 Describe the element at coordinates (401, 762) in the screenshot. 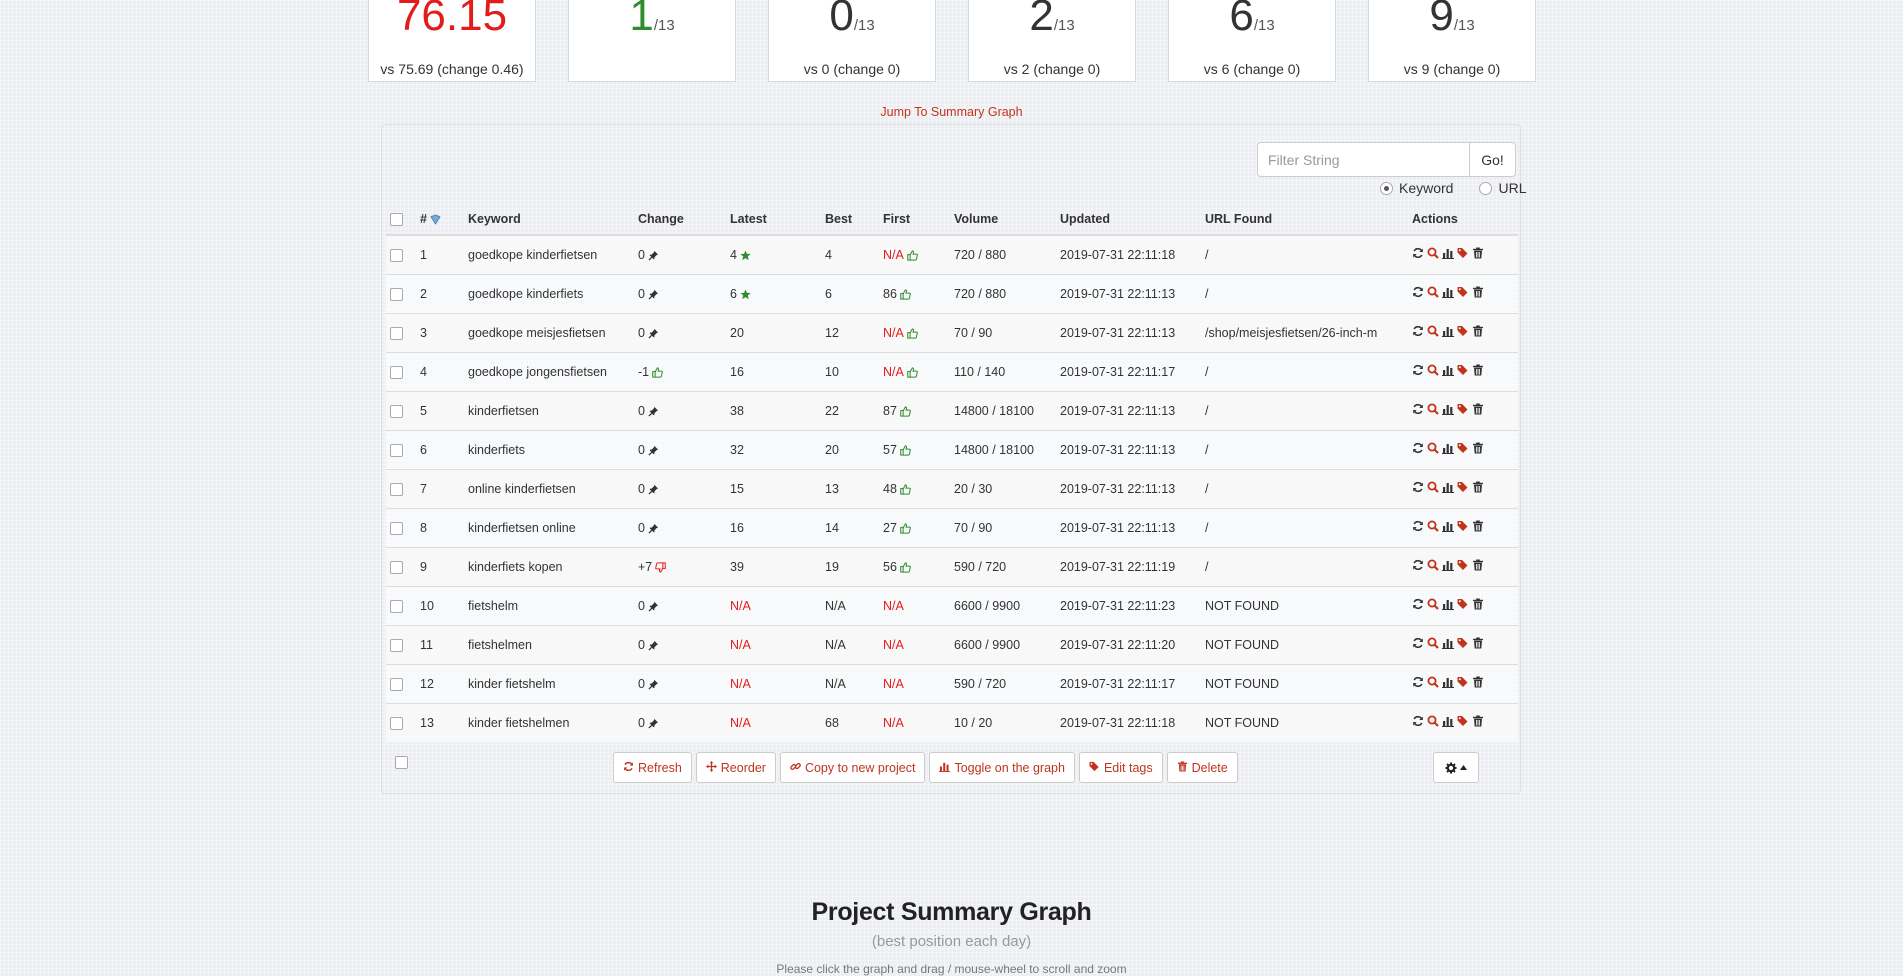

I see `select-all-bottom-checkbox` at that location.